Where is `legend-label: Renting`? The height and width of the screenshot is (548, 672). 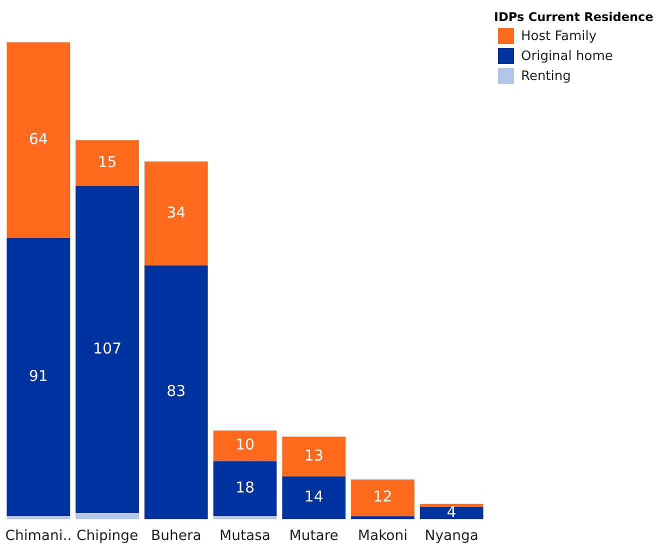
legend-label: Renting is located at coordinates (546, 76).